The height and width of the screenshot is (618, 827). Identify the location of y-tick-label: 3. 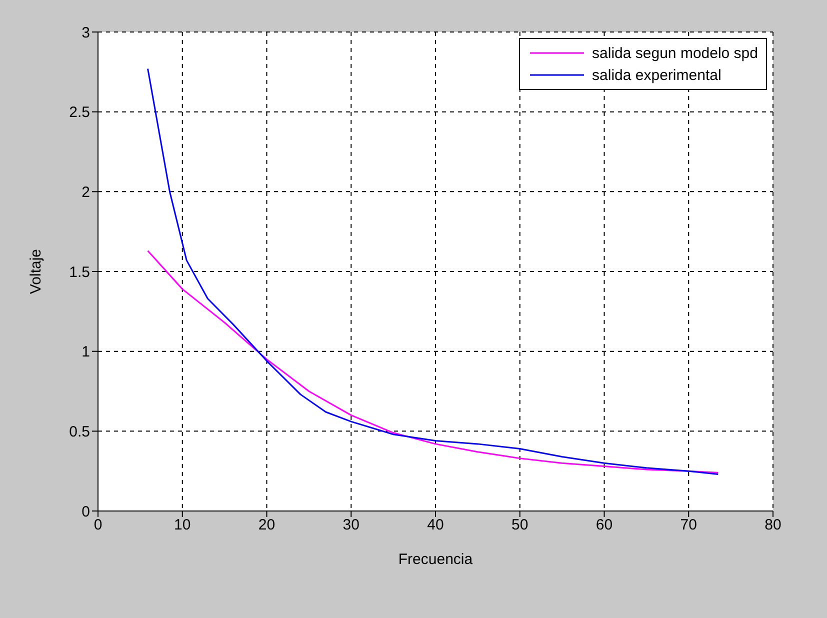
(86, 33).